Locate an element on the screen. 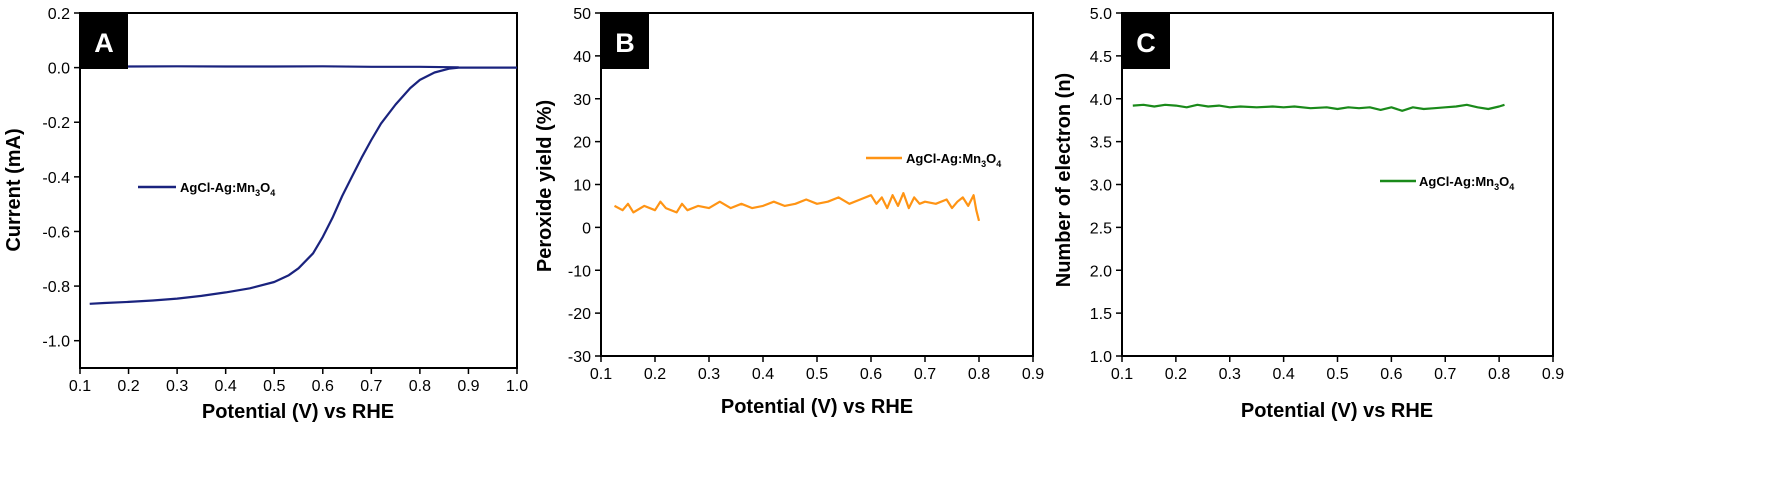  panel-a-x-tick-label: 0.3 is located at coordinates (177, 386).